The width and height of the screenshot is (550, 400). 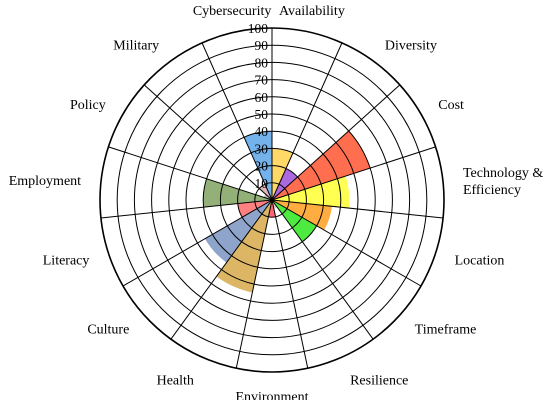 I want to click on sector-technology-and-efficiency, so click(x=311, y=192).